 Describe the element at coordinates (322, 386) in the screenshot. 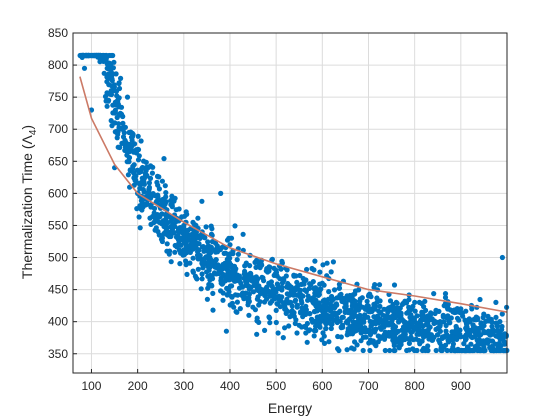

I see `x-tick-label: 600` at that location.